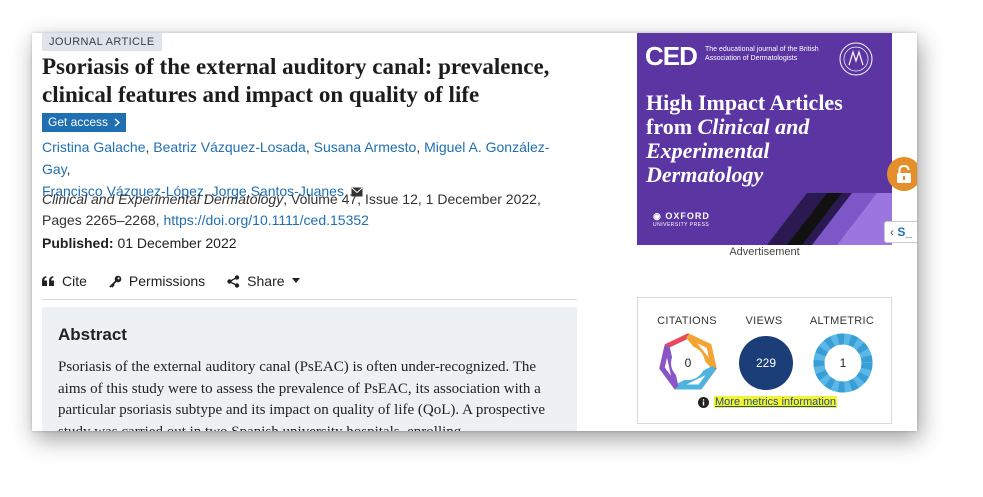 This screenshot has height=497, width=983. What do you see at coordinates (167, 281) in the screenshot?
I see `permissions-label: Permissions` at bounding box center [167, 281].